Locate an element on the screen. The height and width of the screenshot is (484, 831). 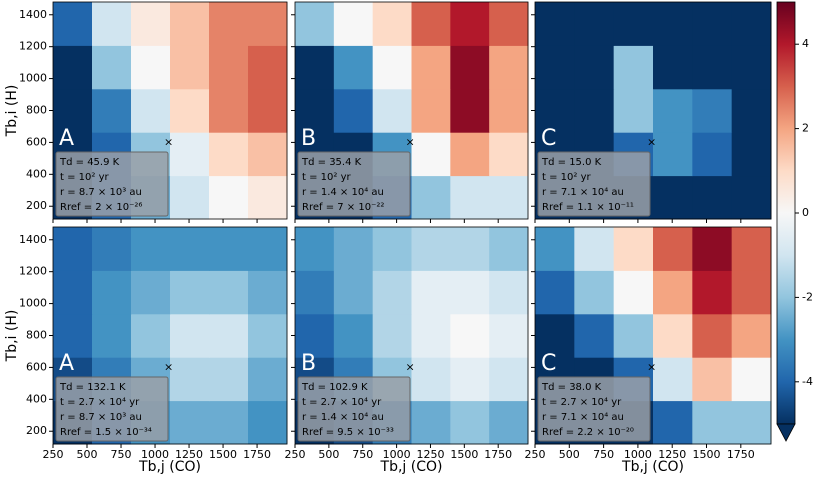
y-axis-label: Tb,i (H) is located at coordinates (12, 336).